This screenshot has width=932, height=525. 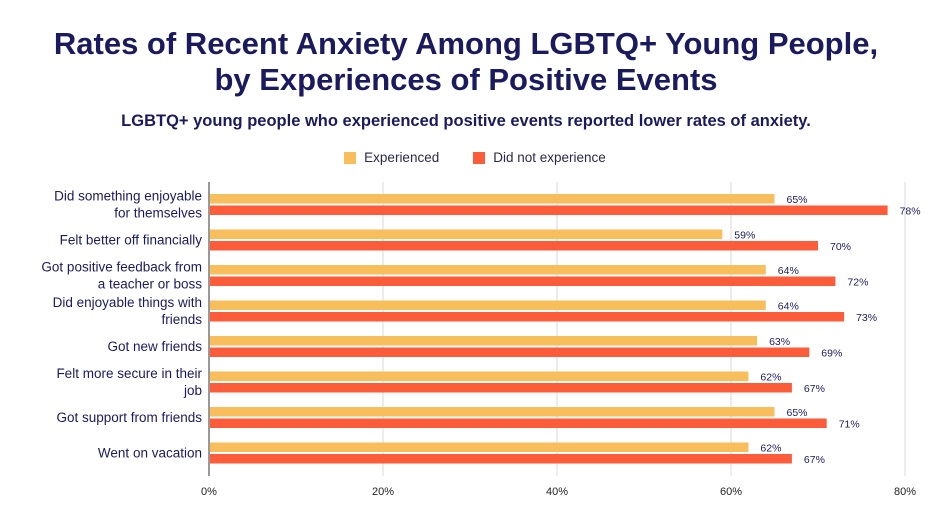 I want to click on data-label: 70%, so click(x=840, y=247).